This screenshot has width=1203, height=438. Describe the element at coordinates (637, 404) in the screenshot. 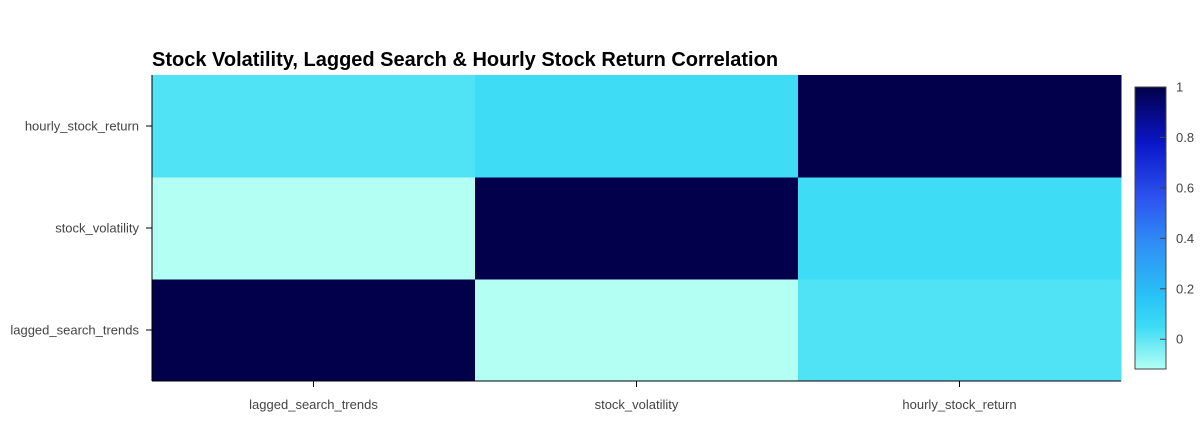

I see `x-tick-label: stock_volatility` at that location.